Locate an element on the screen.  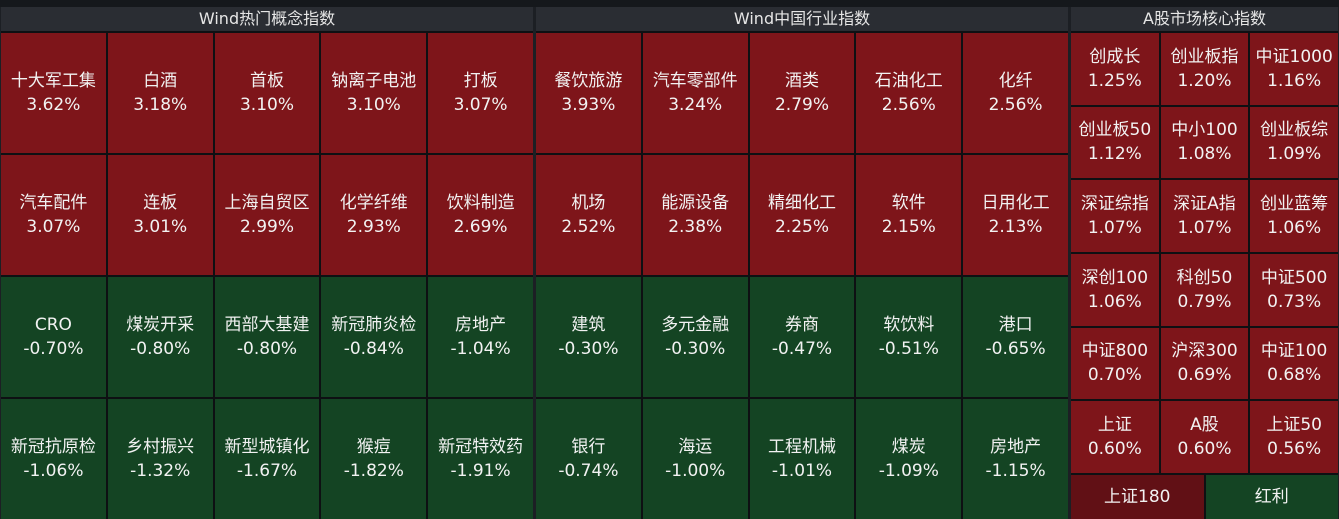
index-change-pct: 0.70% is located at coordinates (1114, 375).